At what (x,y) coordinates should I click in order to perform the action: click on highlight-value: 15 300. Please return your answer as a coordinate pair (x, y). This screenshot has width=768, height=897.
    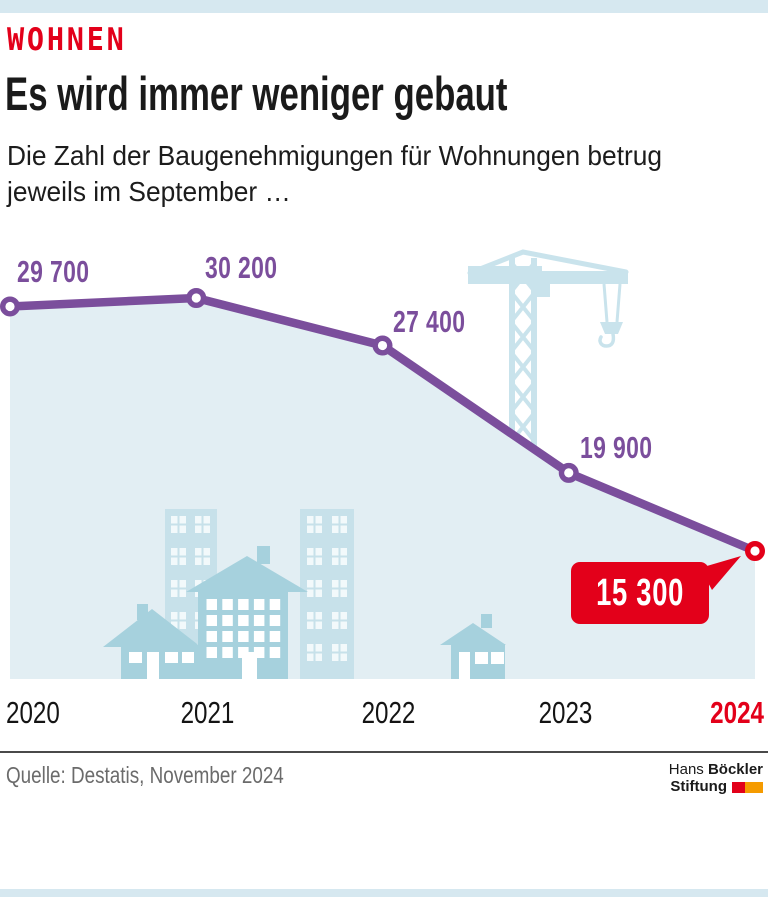
    Looking at the image, I should click on (639, 592).